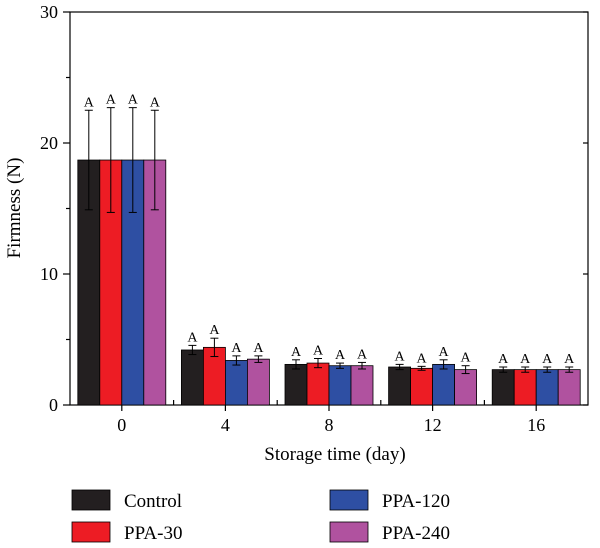 The image size is (600, 548). Describe the element at coordinates (334, 454) in the screenshot. I see `x-axis-title: Storage time (day)` at that location.